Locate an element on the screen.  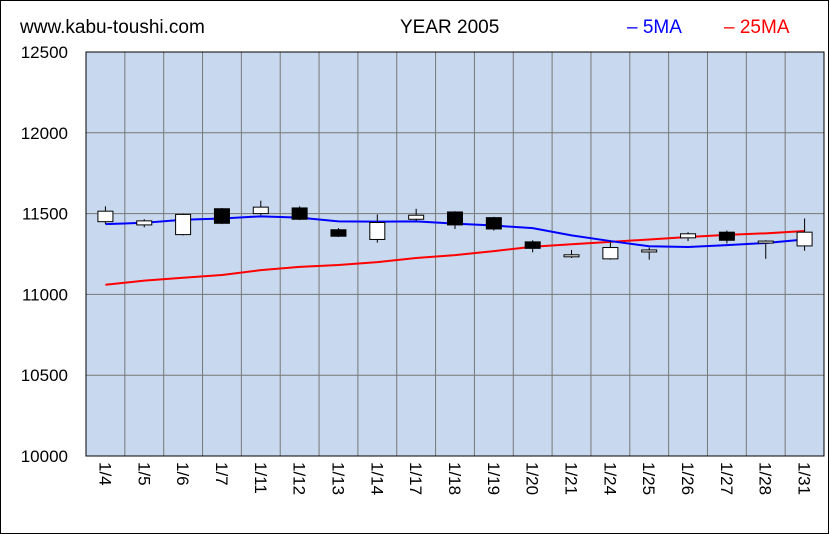
y-tick-label: 11000 is located at coordinates (45, 294).